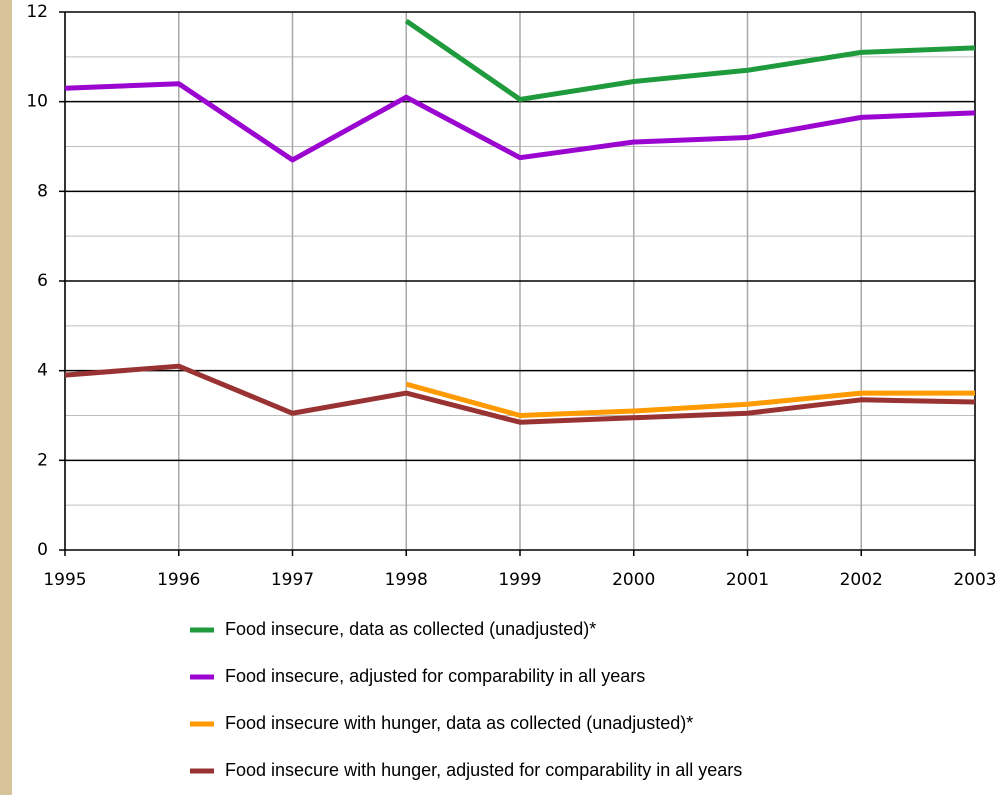 The width and height of the screenshot is (1008, 795). What do you see at coordinates (42, 191) in the screenshot?
I see `y-tick-label: 8` at bounding box center [42, 191].